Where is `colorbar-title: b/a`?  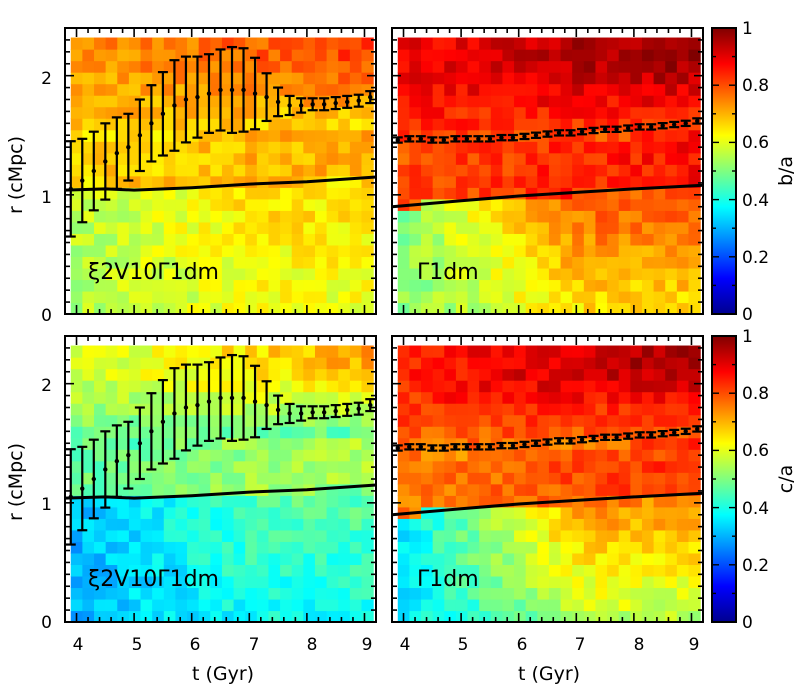 colorbar-title: b/a is located at coordinates (786, 171).